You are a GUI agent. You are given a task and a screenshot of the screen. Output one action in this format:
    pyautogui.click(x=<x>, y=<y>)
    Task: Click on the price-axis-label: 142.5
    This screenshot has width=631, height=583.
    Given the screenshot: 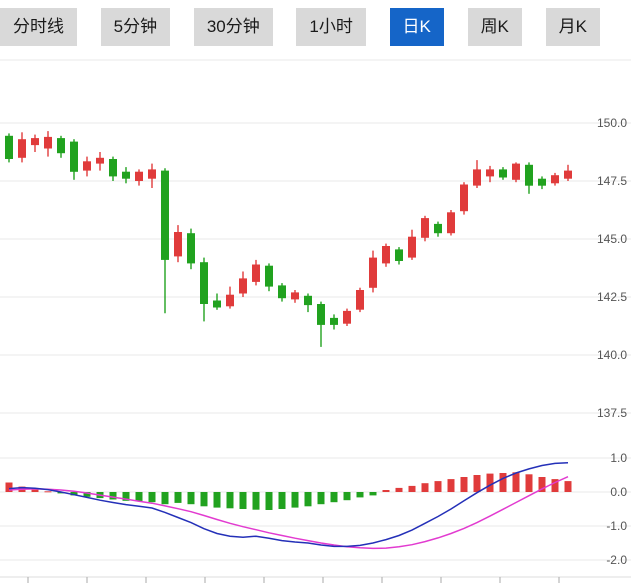 What is the action you would take?
    pyautogui.click(x=612, y=297)
    